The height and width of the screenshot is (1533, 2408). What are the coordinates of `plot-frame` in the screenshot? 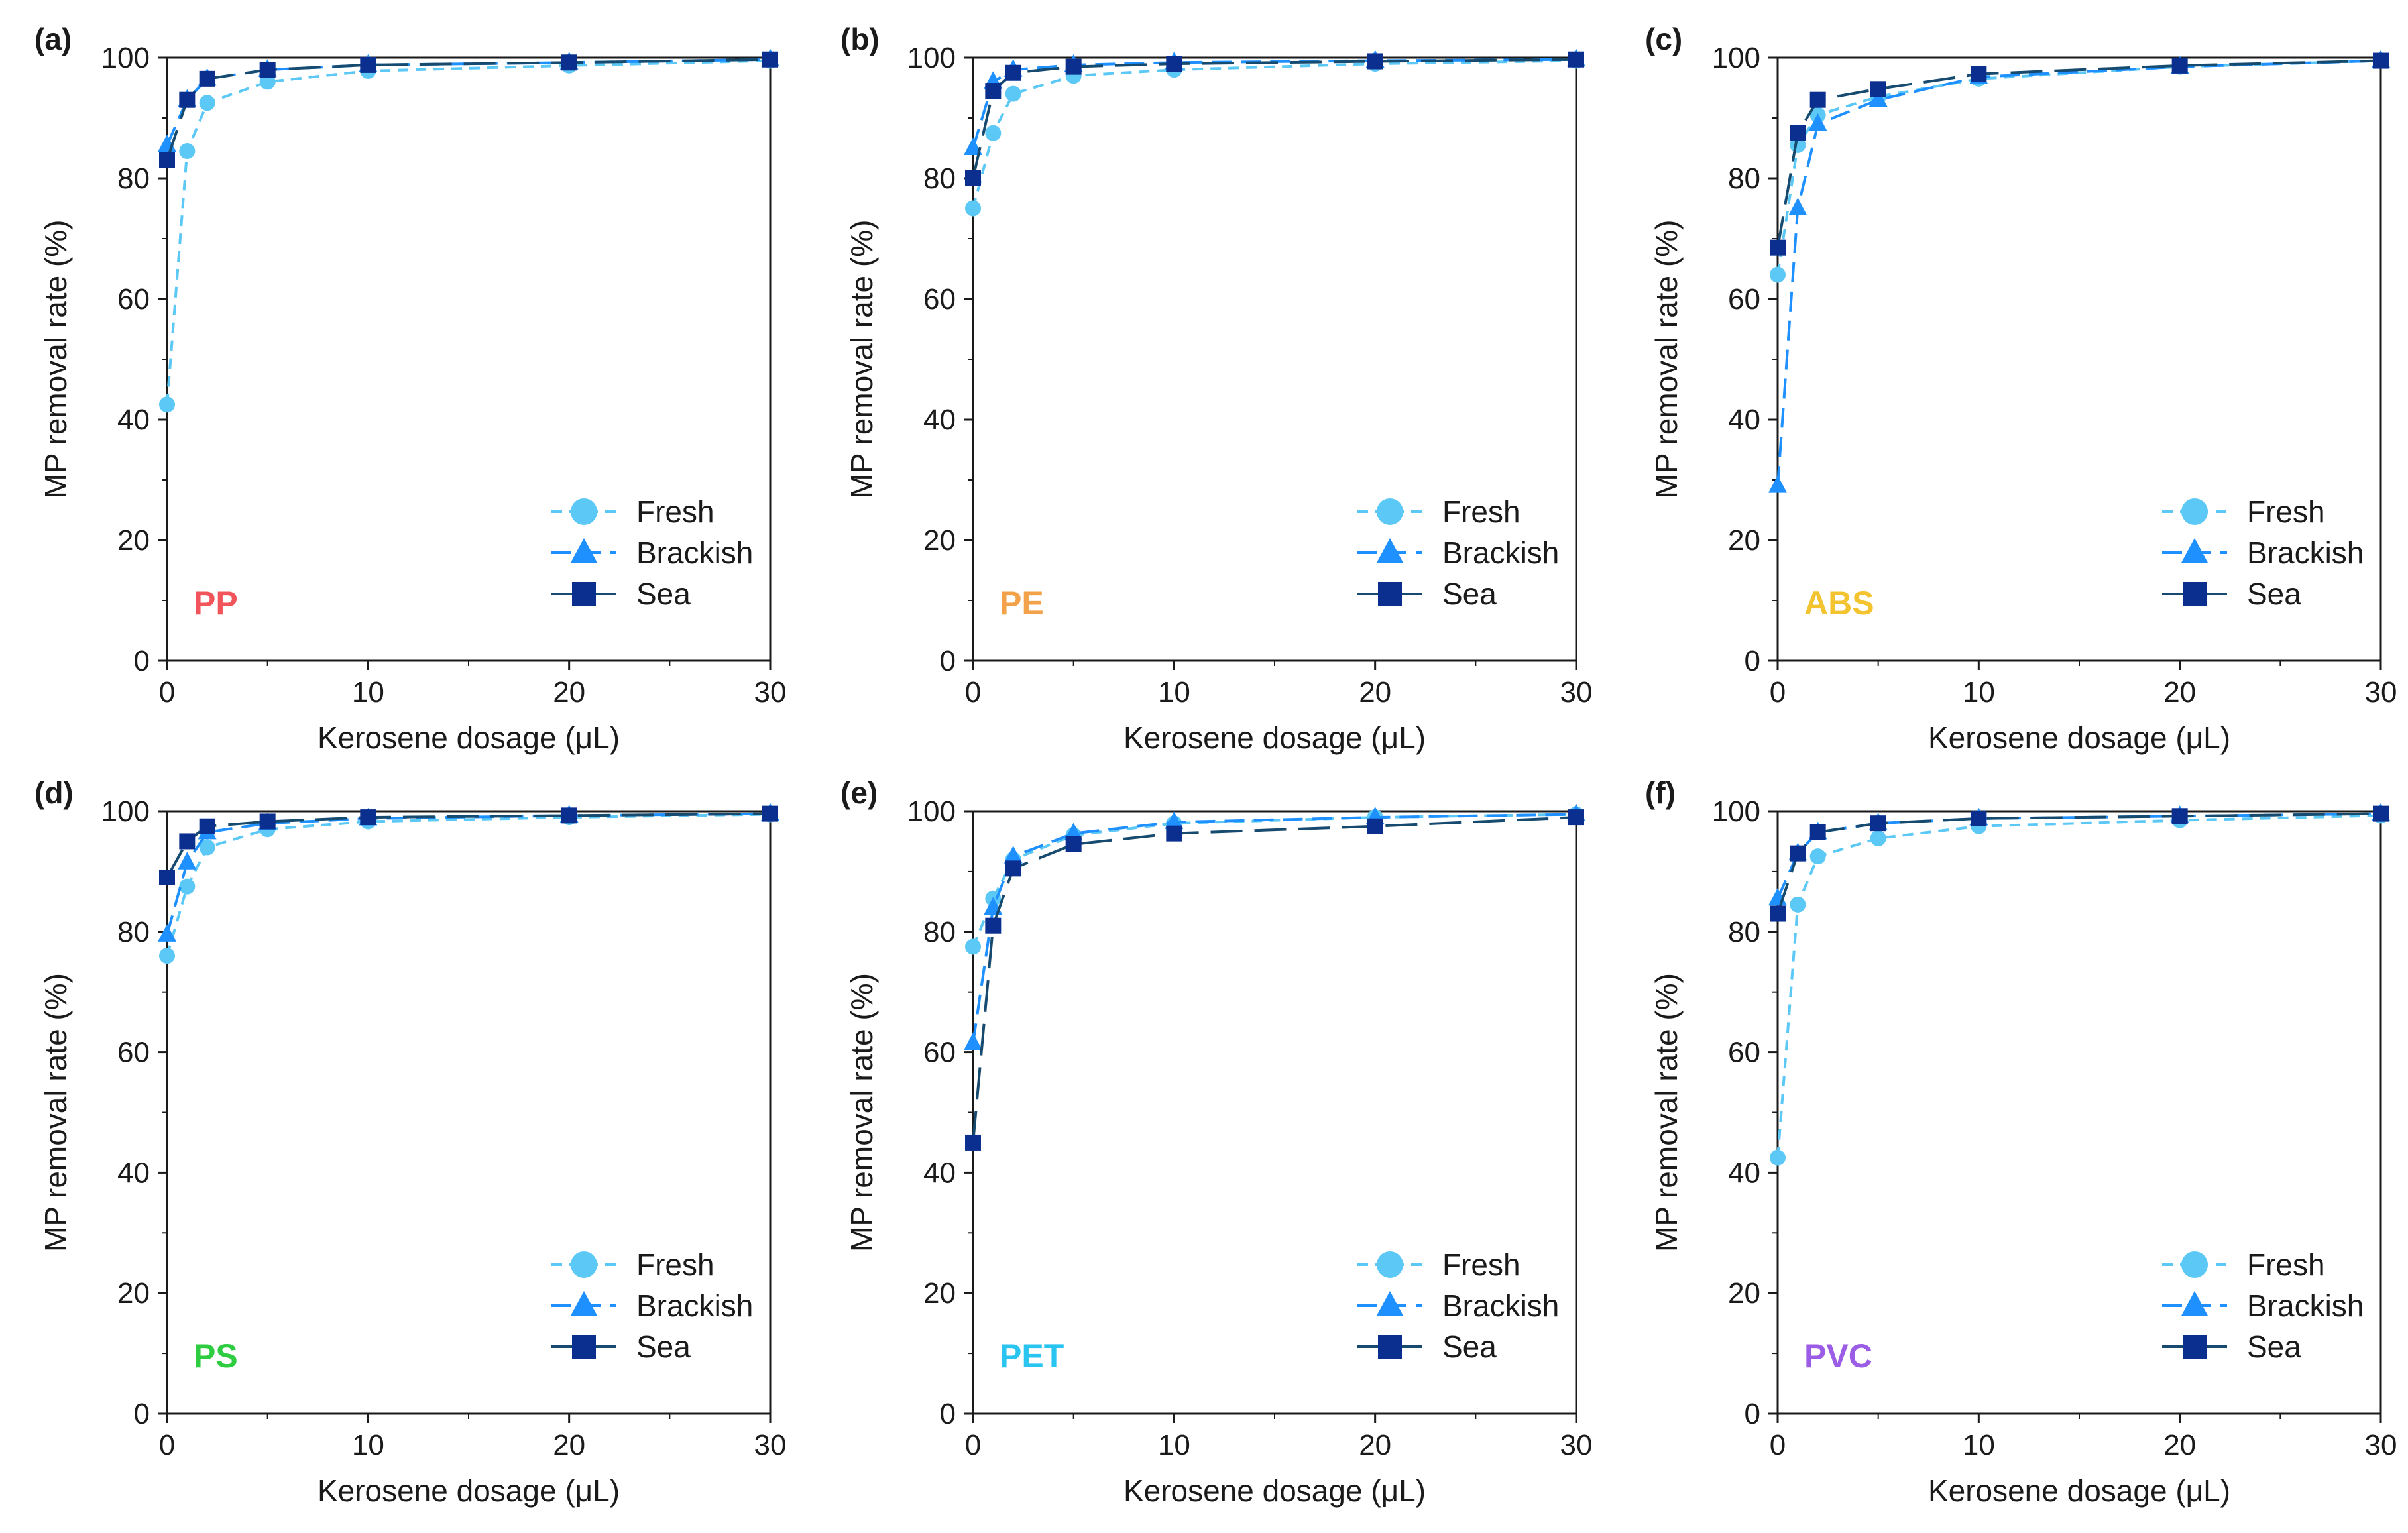 It's located at (1274, 1112).